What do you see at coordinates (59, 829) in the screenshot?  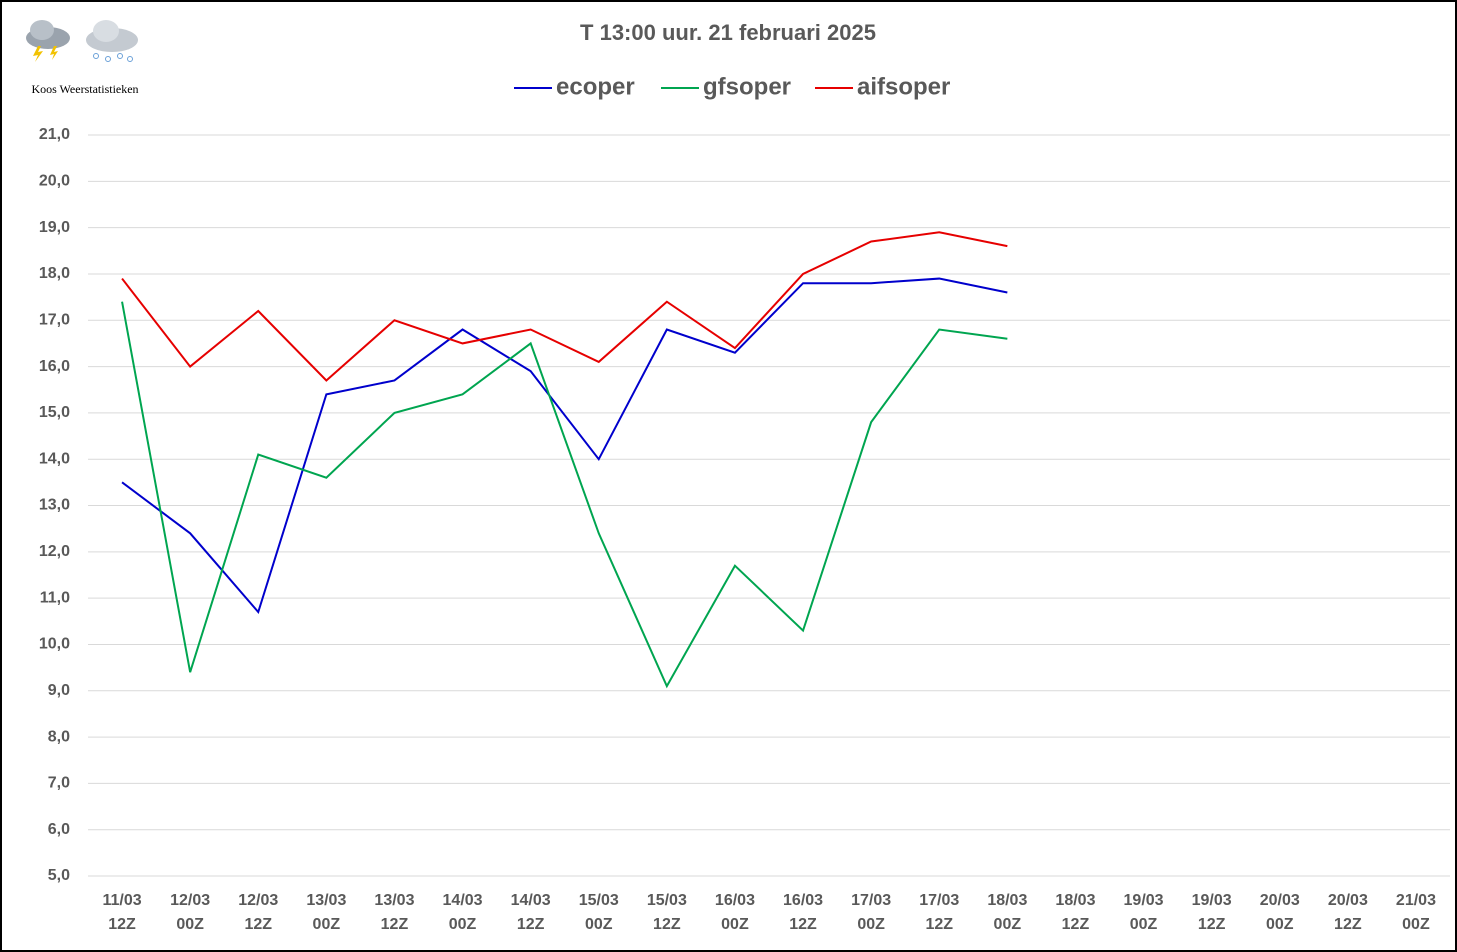 I see `y-tick-label: 6,0` at bounding box center [59, 829].